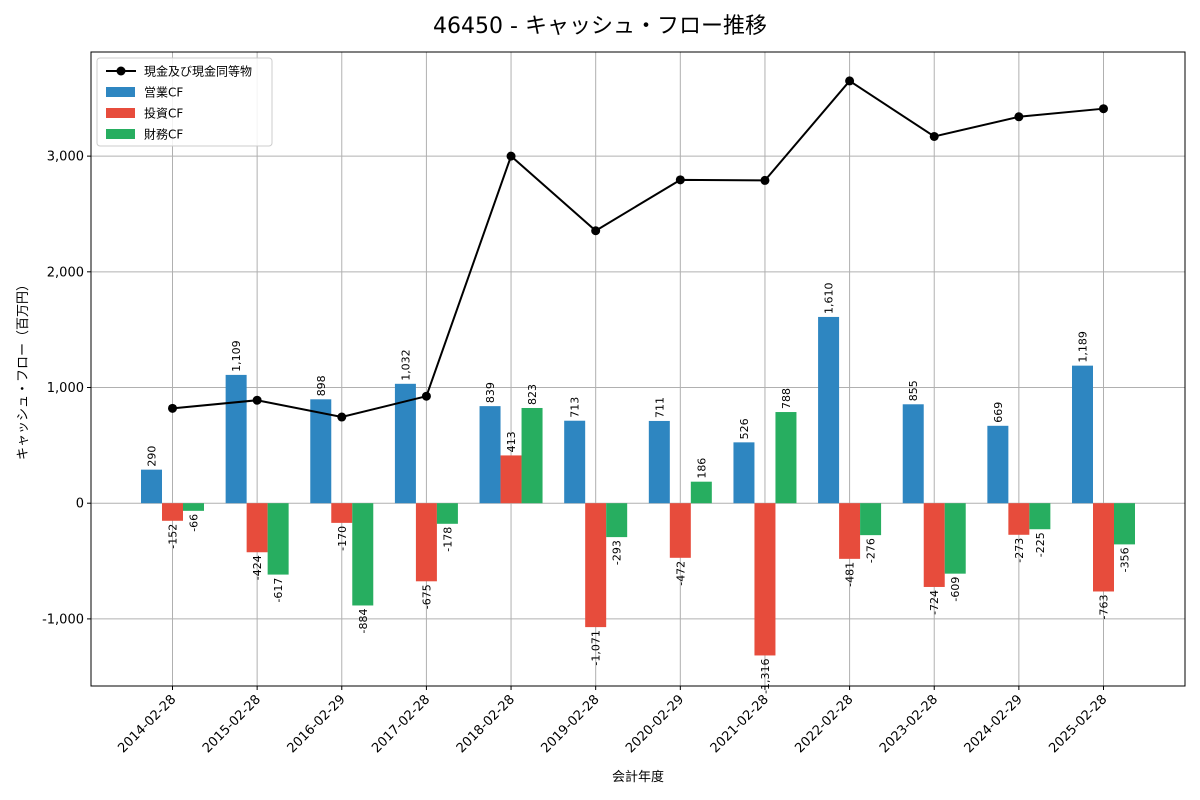 The image size is (1200, 800). I want to click on bar-value-label: -66, so click(194, 523).